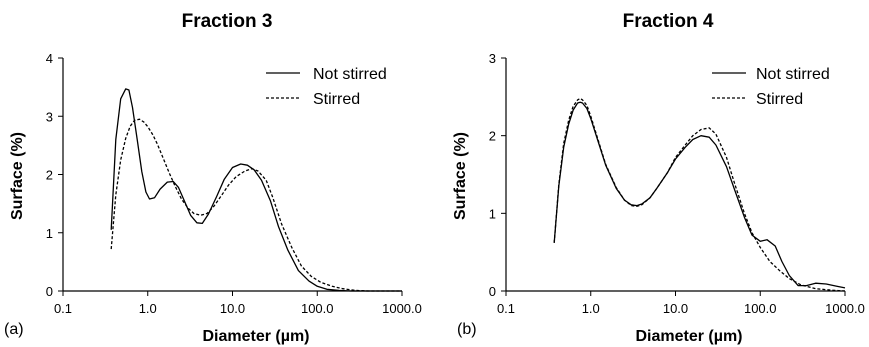  What do you see at coordinates (668, 21) in the screenshot?
I see `chart-title: Fraction 4` at bounding box center [668, 21].